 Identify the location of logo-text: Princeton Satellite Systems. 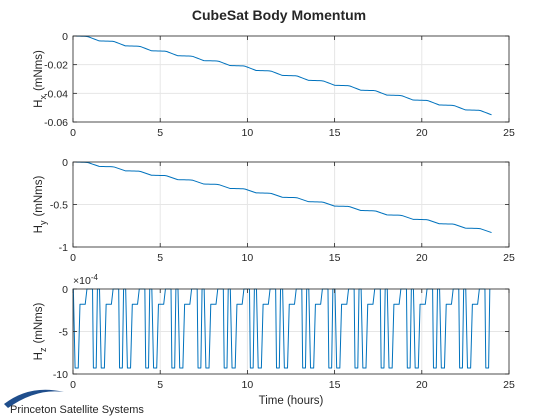
(77, 410).